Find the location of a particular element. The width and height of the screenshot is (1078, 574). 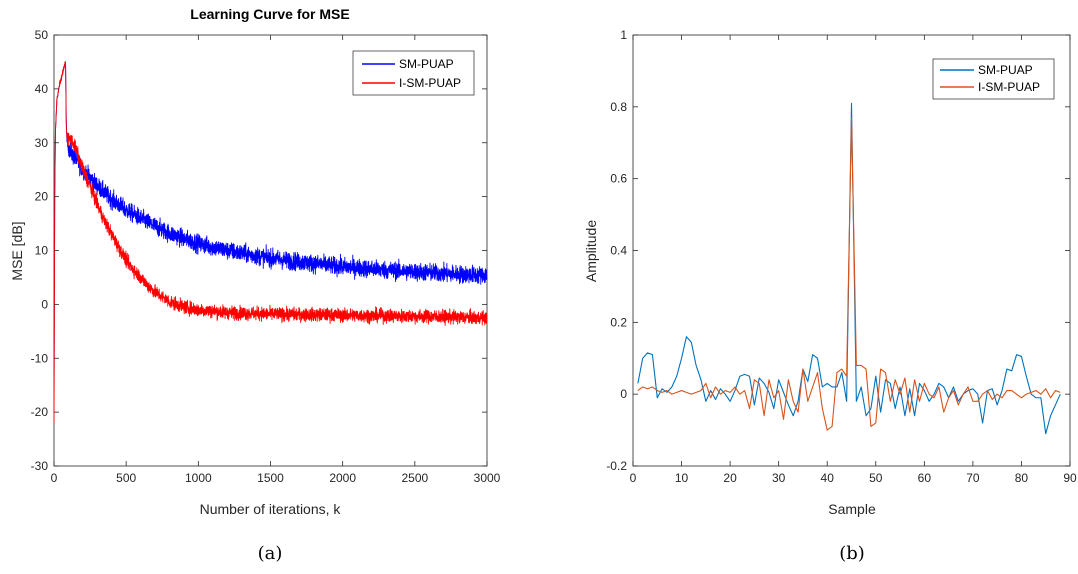

chart-a-ytick-label: 40 is located at coordinates (42, 89).